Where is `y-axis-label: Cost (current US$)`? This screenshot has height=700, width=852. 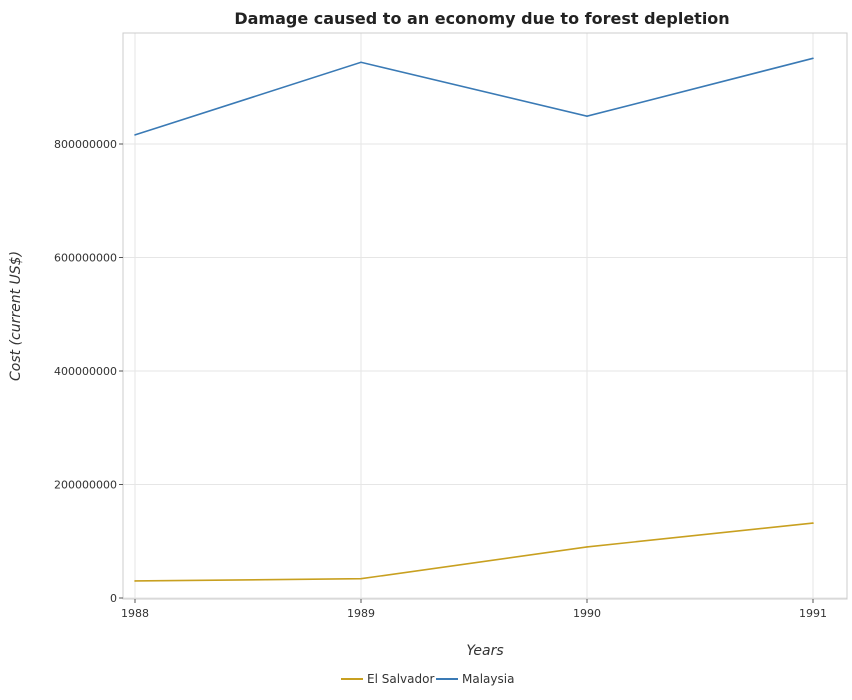 y-axis-label: Cost (current US$) is located at coordinates (16, 316).